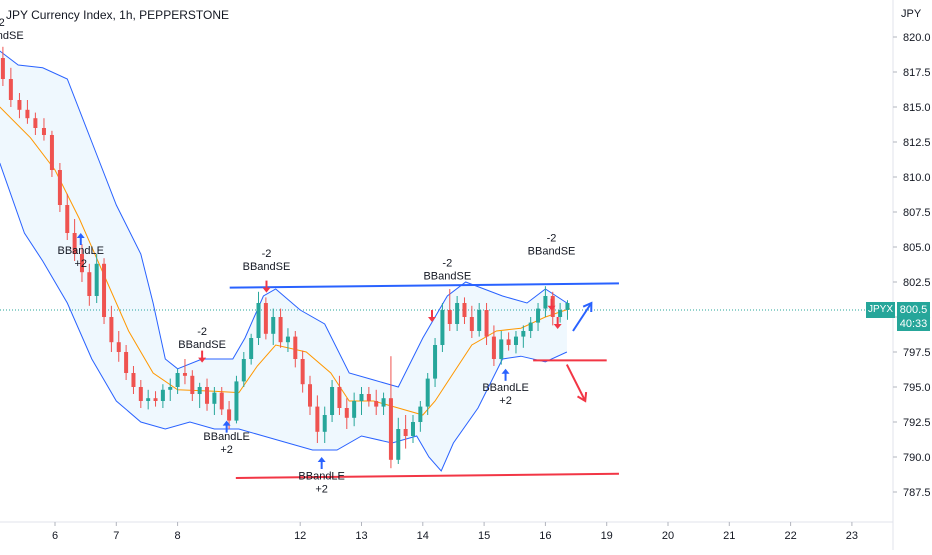 The width and height of the screenshot is (932, 555). Describe the element at coordinates (917, 73) in the screenshot. I see `y-tick-label: 817.5` at that location.